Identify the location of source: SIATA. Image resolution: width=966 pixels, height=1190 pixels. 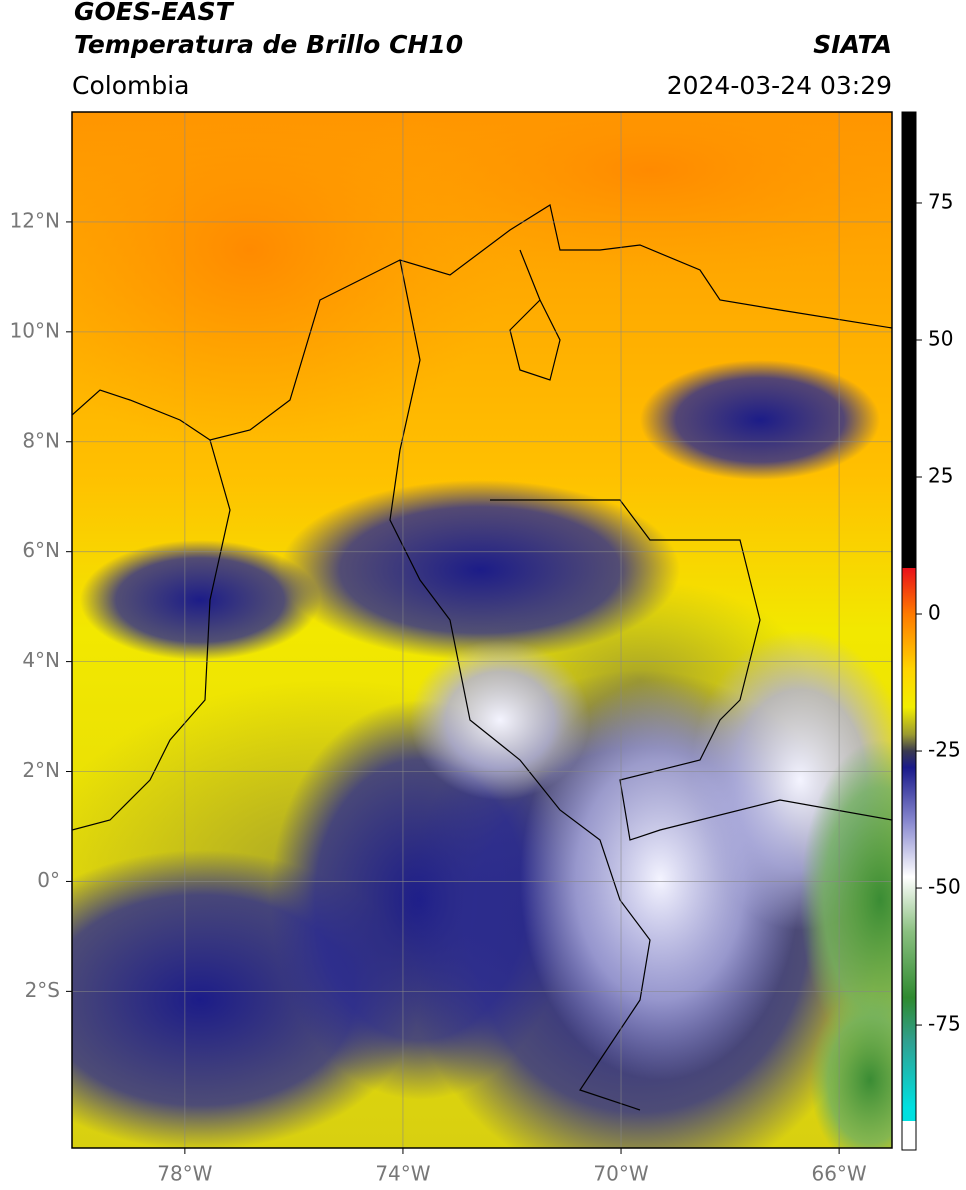
(852, 44).